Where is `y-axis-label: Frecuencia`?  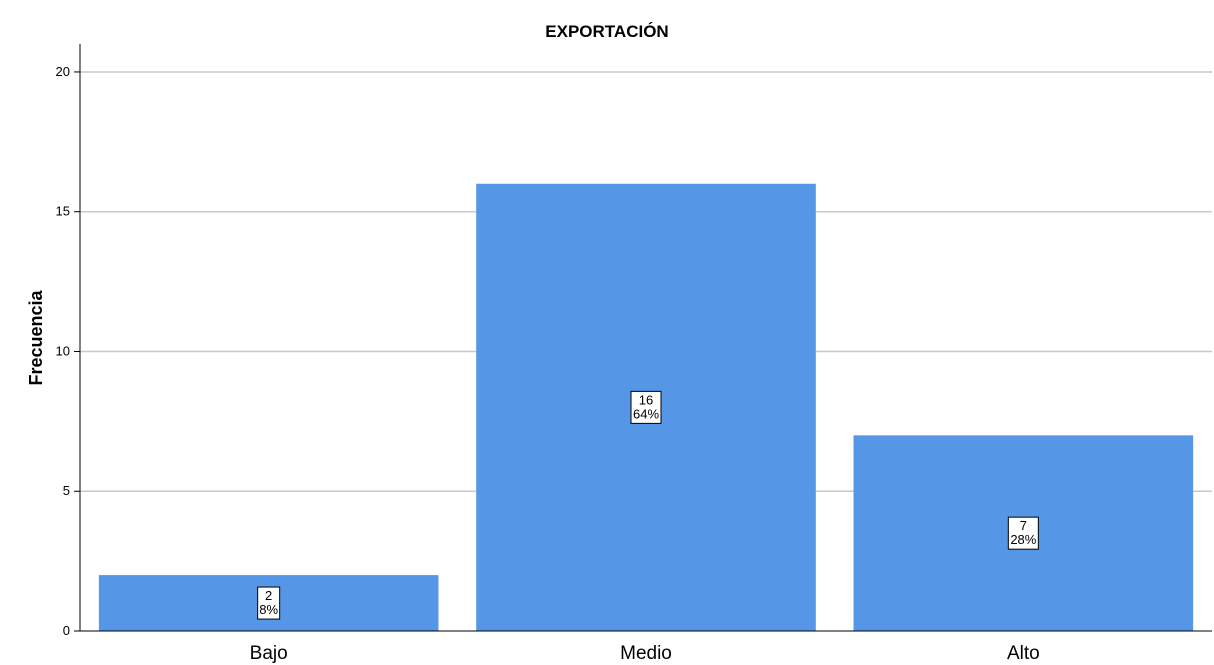 y-axis-label: Frecuencia is located at coordinates (36, 337).